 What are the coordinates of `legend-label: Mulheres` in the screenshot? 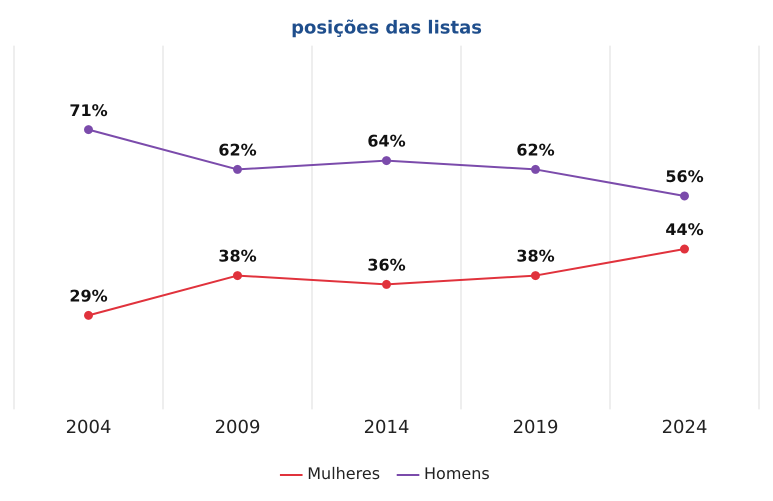 It's located at (343, 474).